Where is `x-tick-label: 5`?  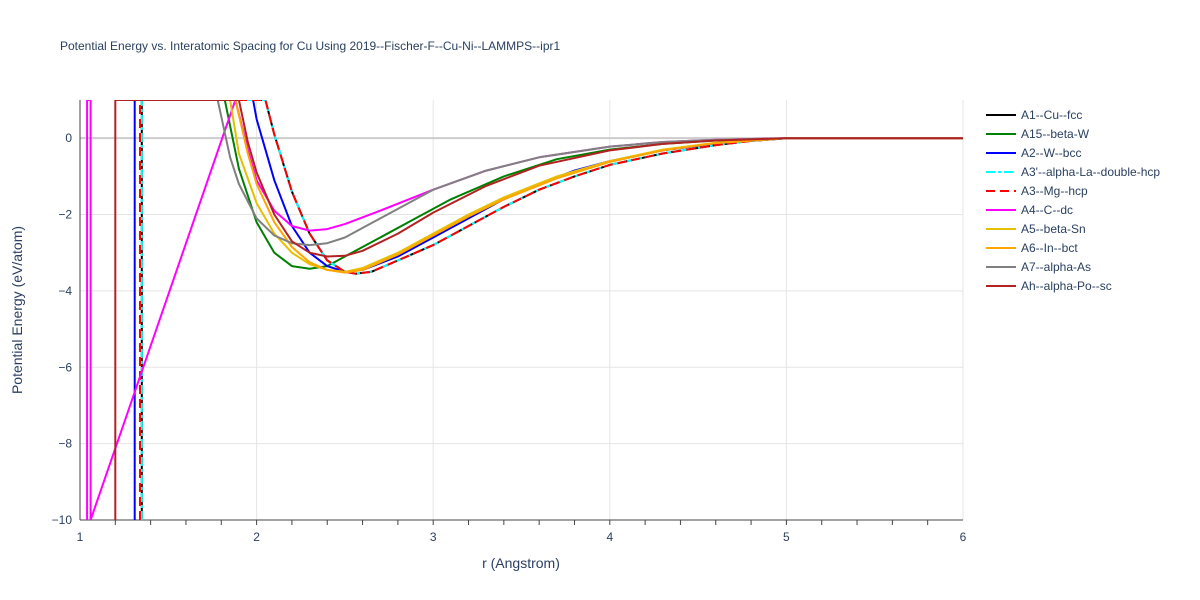
x-tick-label: 5 is located at coordinates (786, 537).